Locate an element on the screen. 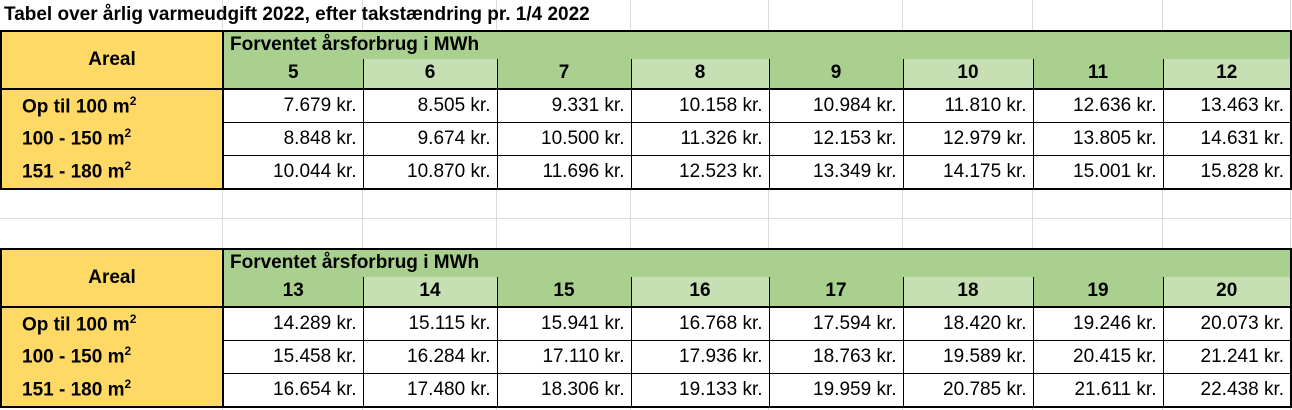  cost-cell: 19.133 kr. is located at coordinates (700, 390).